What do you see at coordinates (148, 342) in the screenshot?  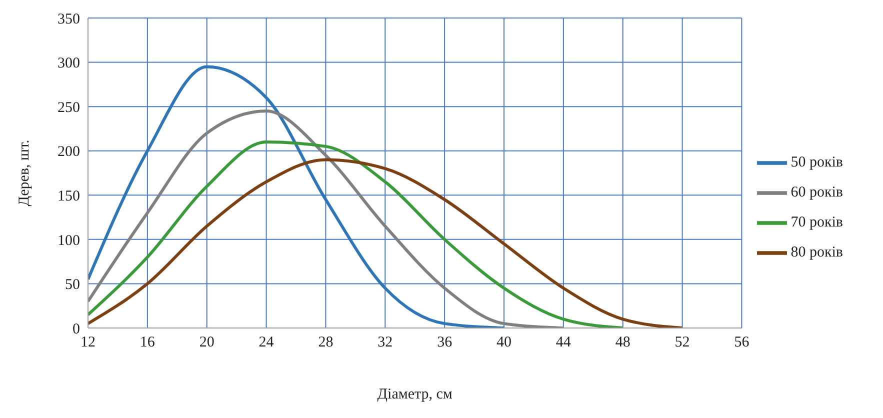 I see `x-tick-label: 16` at bounding box center [148, 342].